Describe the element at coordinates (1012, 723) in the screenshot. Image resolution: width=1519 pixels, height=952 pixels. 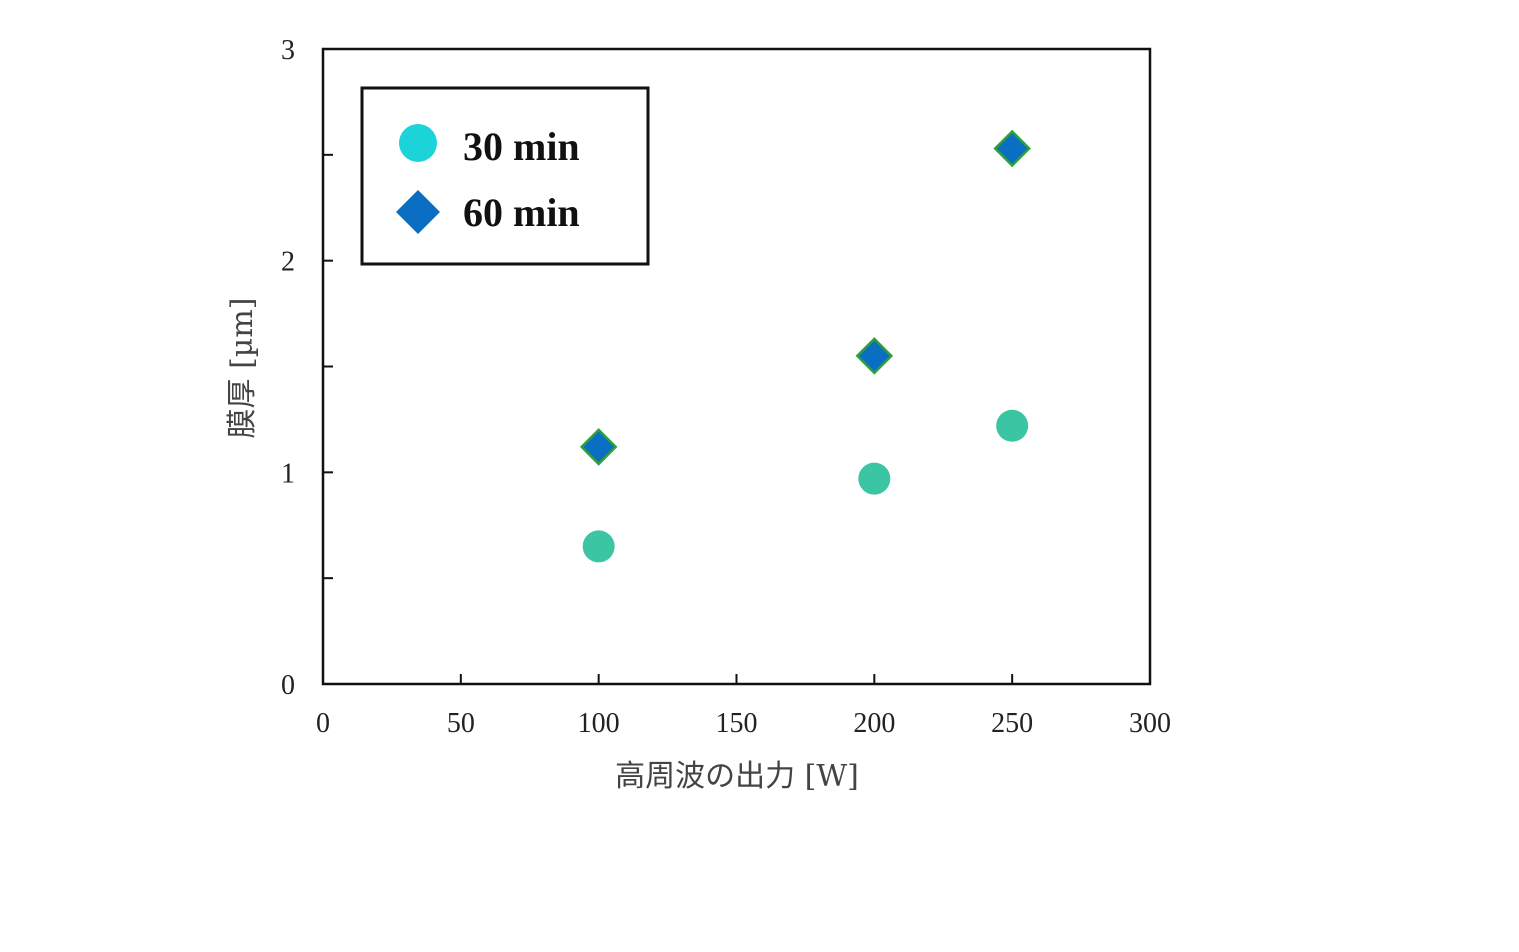
I see `x-tick-label: 250` at that location.